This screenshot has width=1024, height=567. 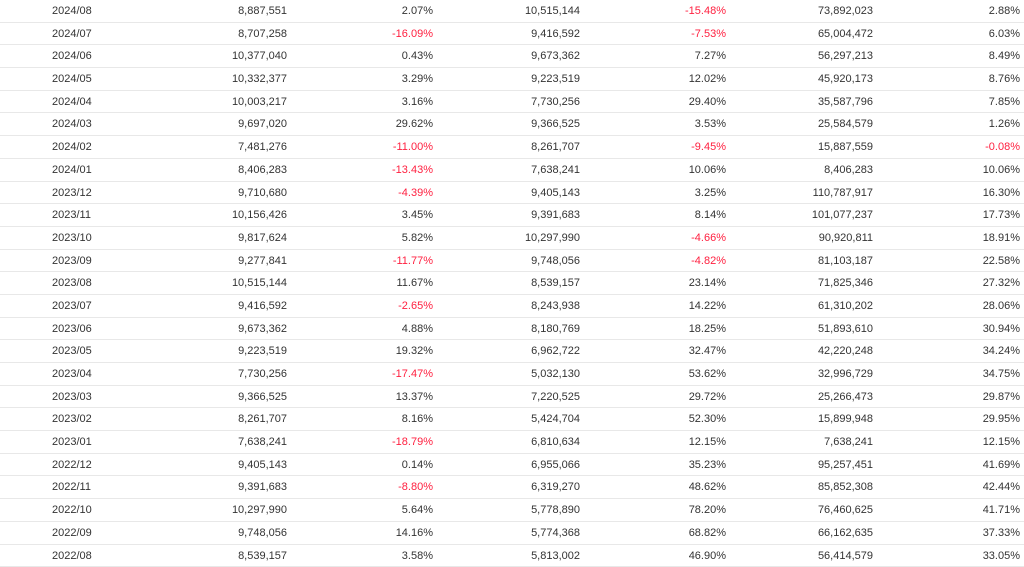 What do you see at coordinates (72, 328) in the screenshot?
I see `month-cell: 2023/06` at bounding box center [72, 328].